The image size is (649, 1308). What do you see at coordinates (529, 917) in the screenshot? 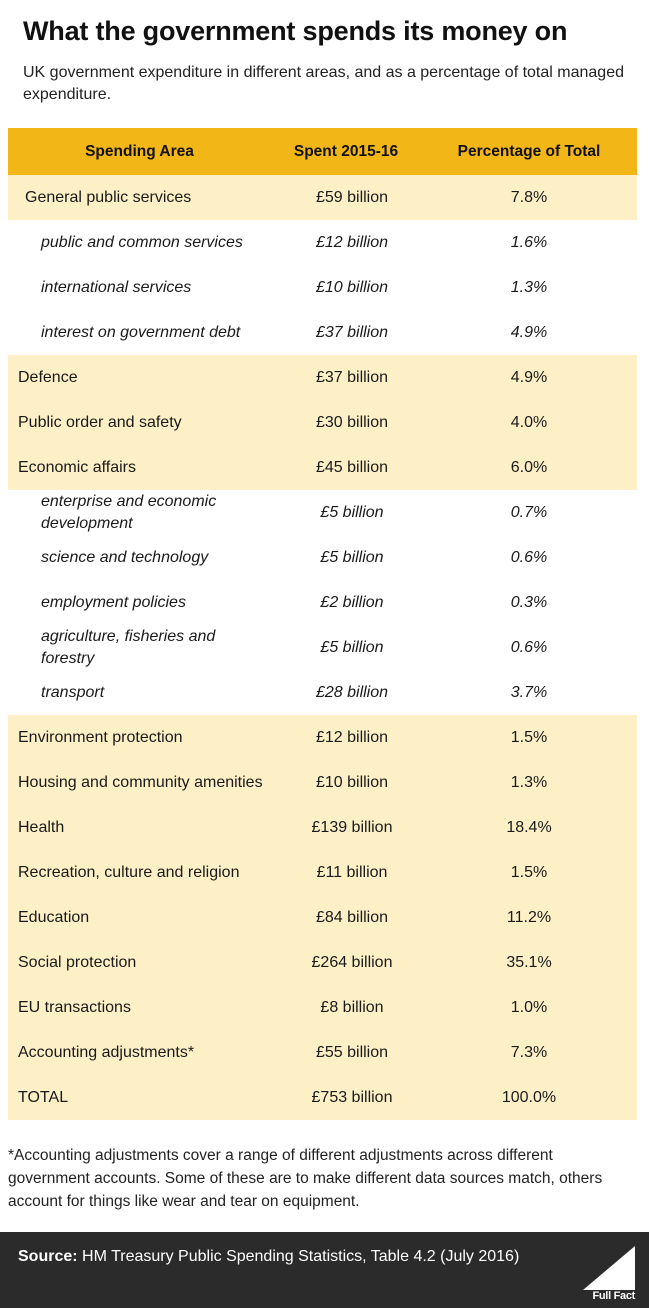
I see `row-percentage: 11.2%` at bounding box center [529, 917].